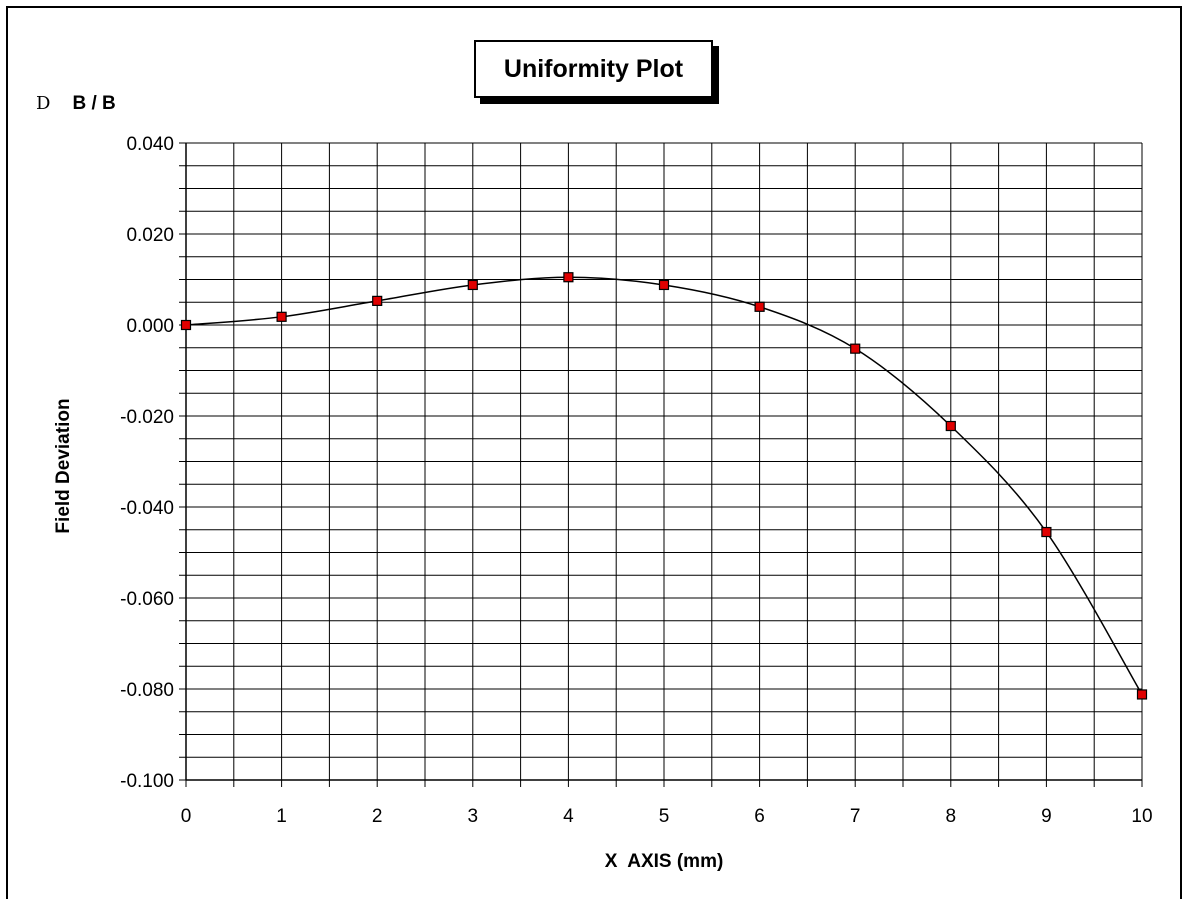 This screenshot has height=899, width=1189. What do you see at coordinates (473, 816) in the screenshot?
I see `x-tick-label: 3` at bounding box center [473, 816].